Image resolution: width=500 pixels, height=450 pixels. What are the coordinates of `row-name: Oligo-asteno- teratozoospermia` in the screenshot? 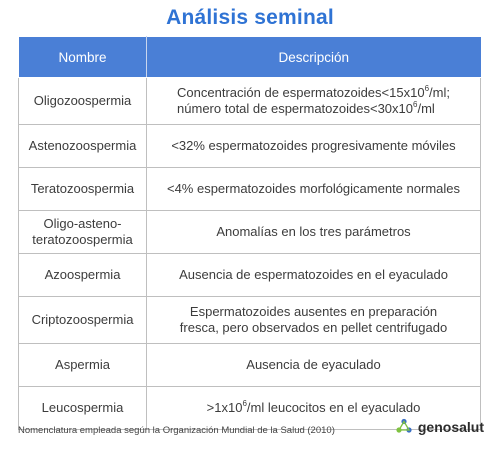 It's located at (82, 232).